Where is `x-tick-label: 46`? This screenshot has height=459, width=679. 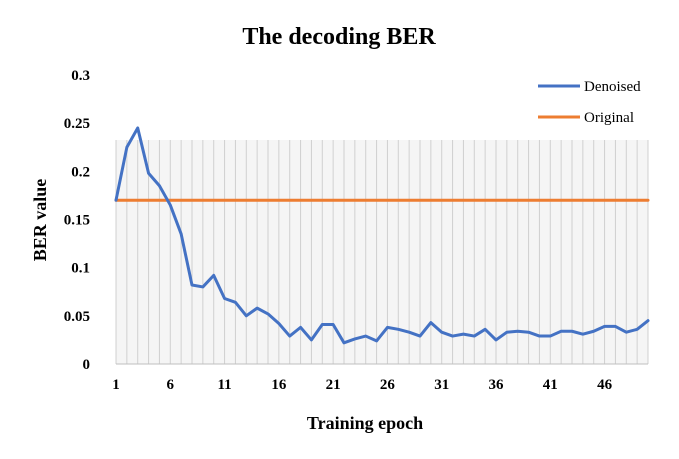
x-tick-label: 46 is located at coordinates (605, 385).